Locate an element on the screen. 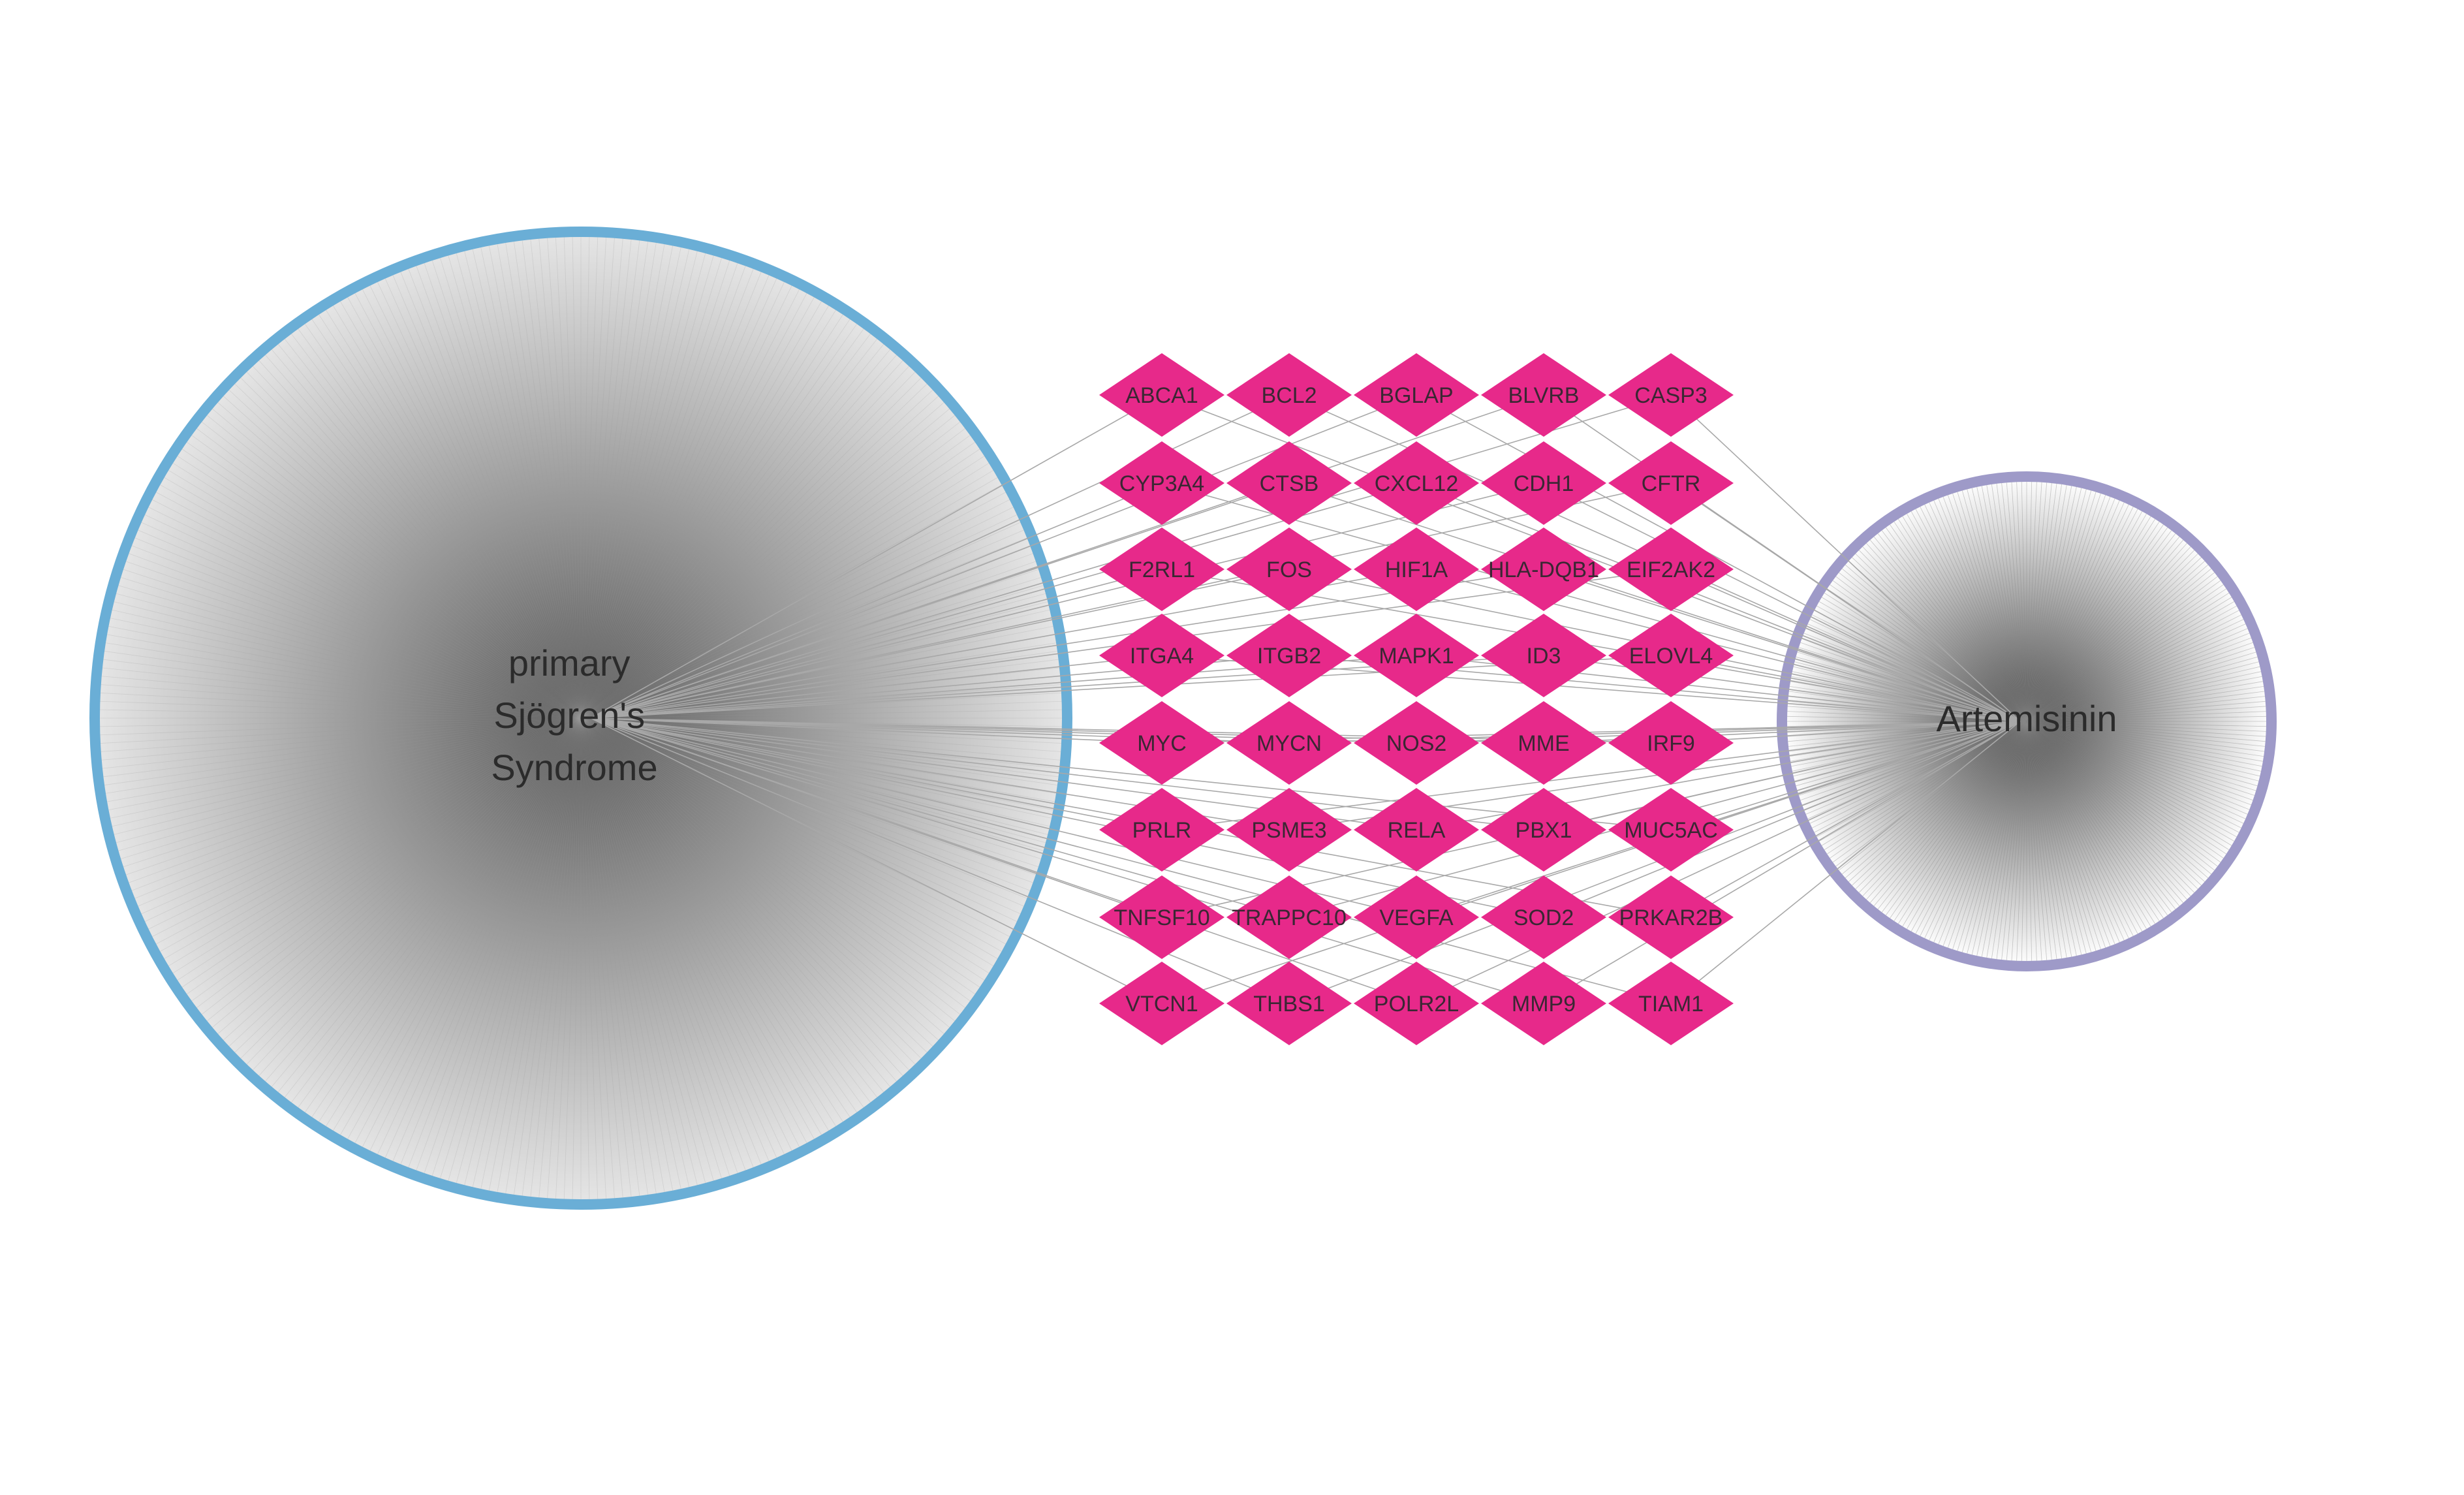 The width and height of the screenshot is (2464, 1495). target-node-elovl4: ELOVL4 is located at coordinates (1671, 655).